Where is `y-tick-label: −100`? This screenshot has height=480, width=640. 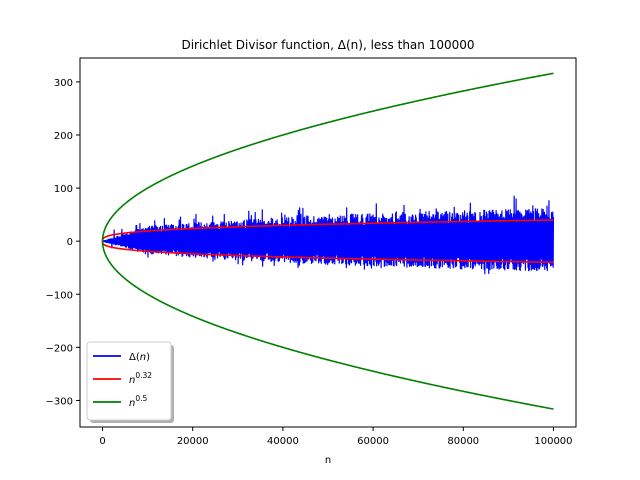 y-tick-label: −100 is located at coordinates (59, 295).